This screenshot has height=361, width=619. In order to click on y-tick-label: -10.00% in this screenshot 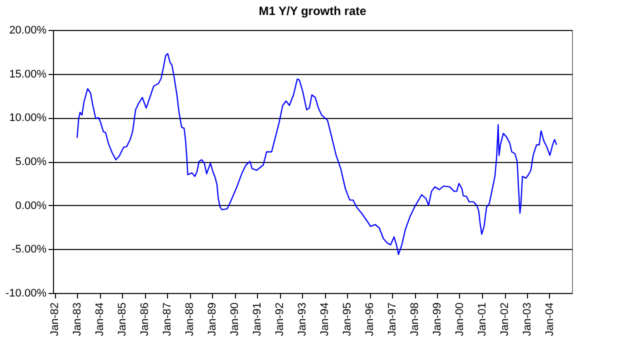, I will do `click(26, 294)`.